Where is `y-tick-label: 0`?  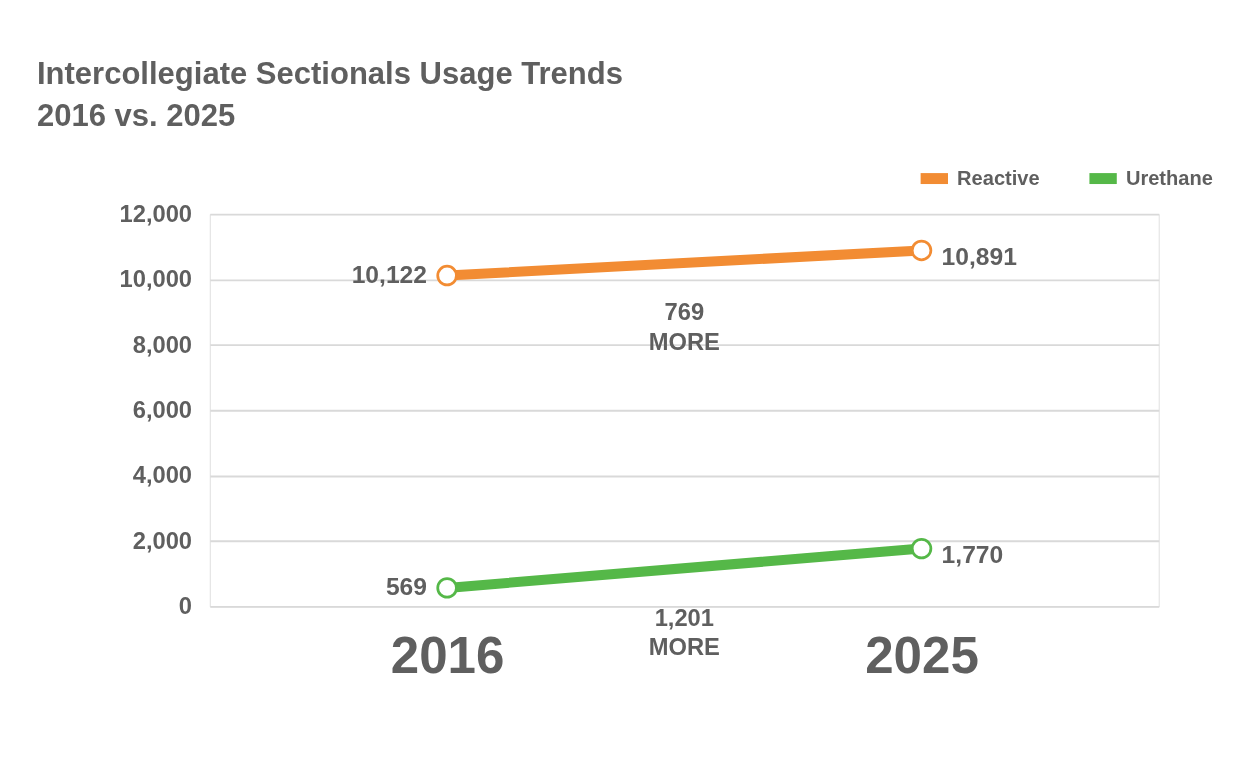
y-tick-label: 0 is located at coordinates (185, 606).